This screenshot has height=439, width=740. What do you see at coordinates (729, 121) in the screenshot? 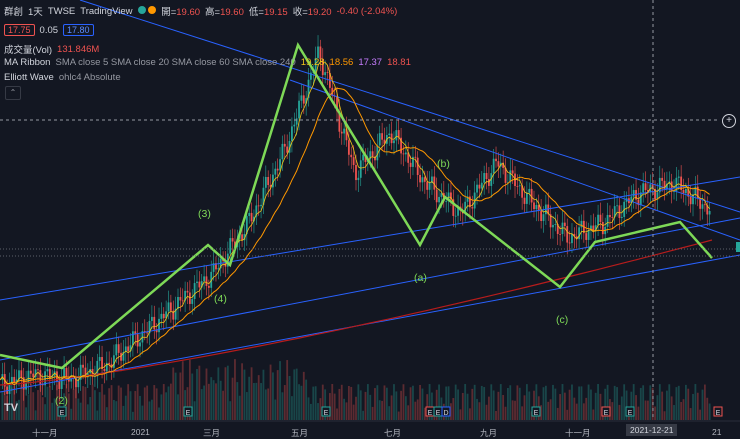
I see `add-plus-icon: +` at bounding box center [729, 121].